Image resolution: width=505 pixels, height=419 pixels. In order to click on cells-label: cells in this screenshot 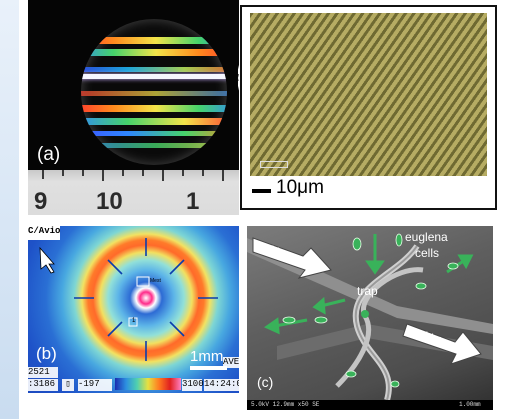, I will do `click(427, 253)`.